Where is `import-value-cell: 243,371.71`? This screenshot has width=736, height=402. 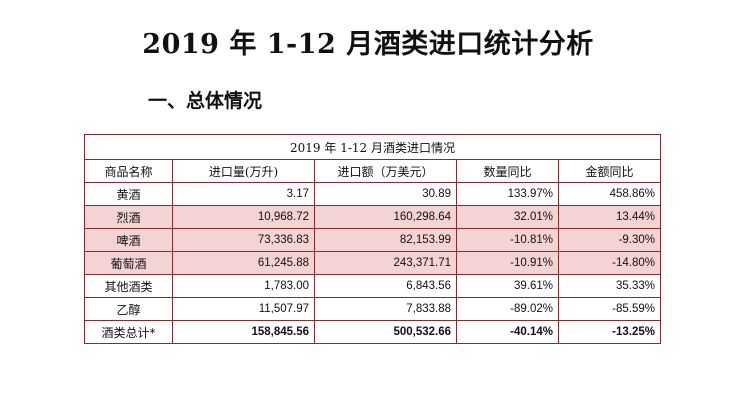
import-value-cell: 243,371.71 is located at coordinates (385, 263).